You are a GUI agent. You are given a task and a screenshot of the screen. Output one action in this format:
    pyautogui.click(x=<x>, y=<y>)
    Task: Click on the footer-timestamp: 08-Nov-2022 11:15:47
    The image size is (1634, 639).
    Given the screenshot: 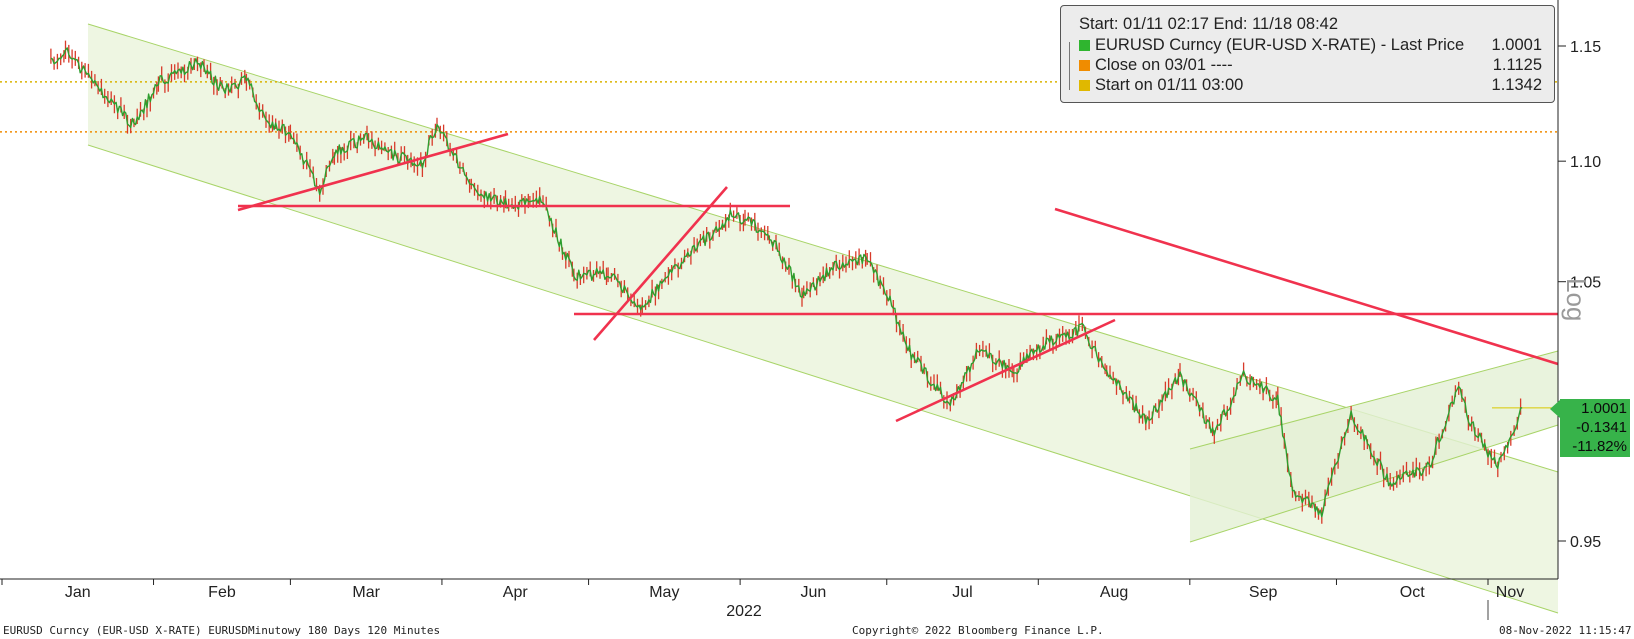 What is the action you would take?
    pyautogui.click(x=1565, y=630)
    